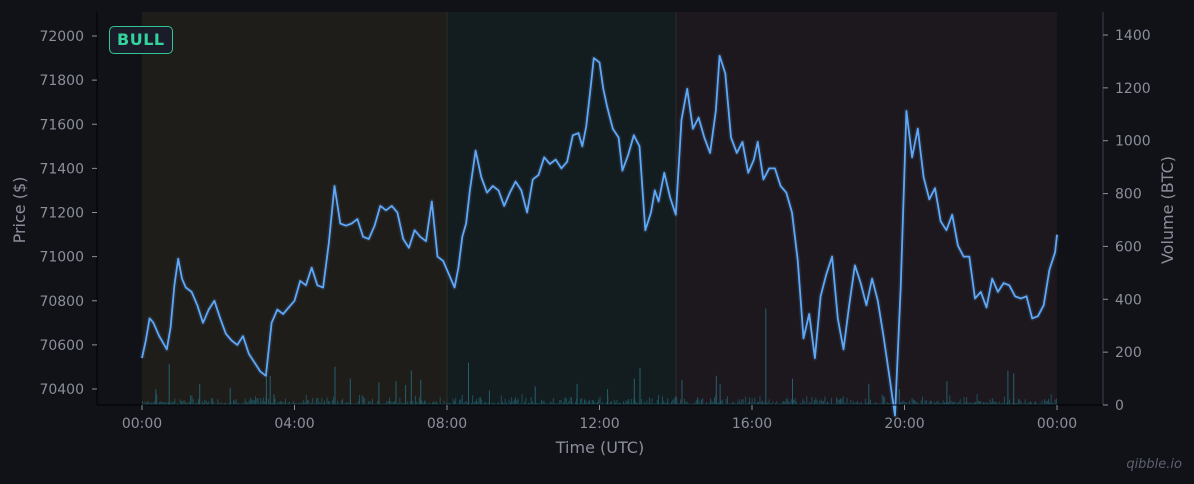  What do you see at coordinates (904, 424) in the screenshot?
I see `time-tick-label: 20:00` at bounding box center [904, 424].